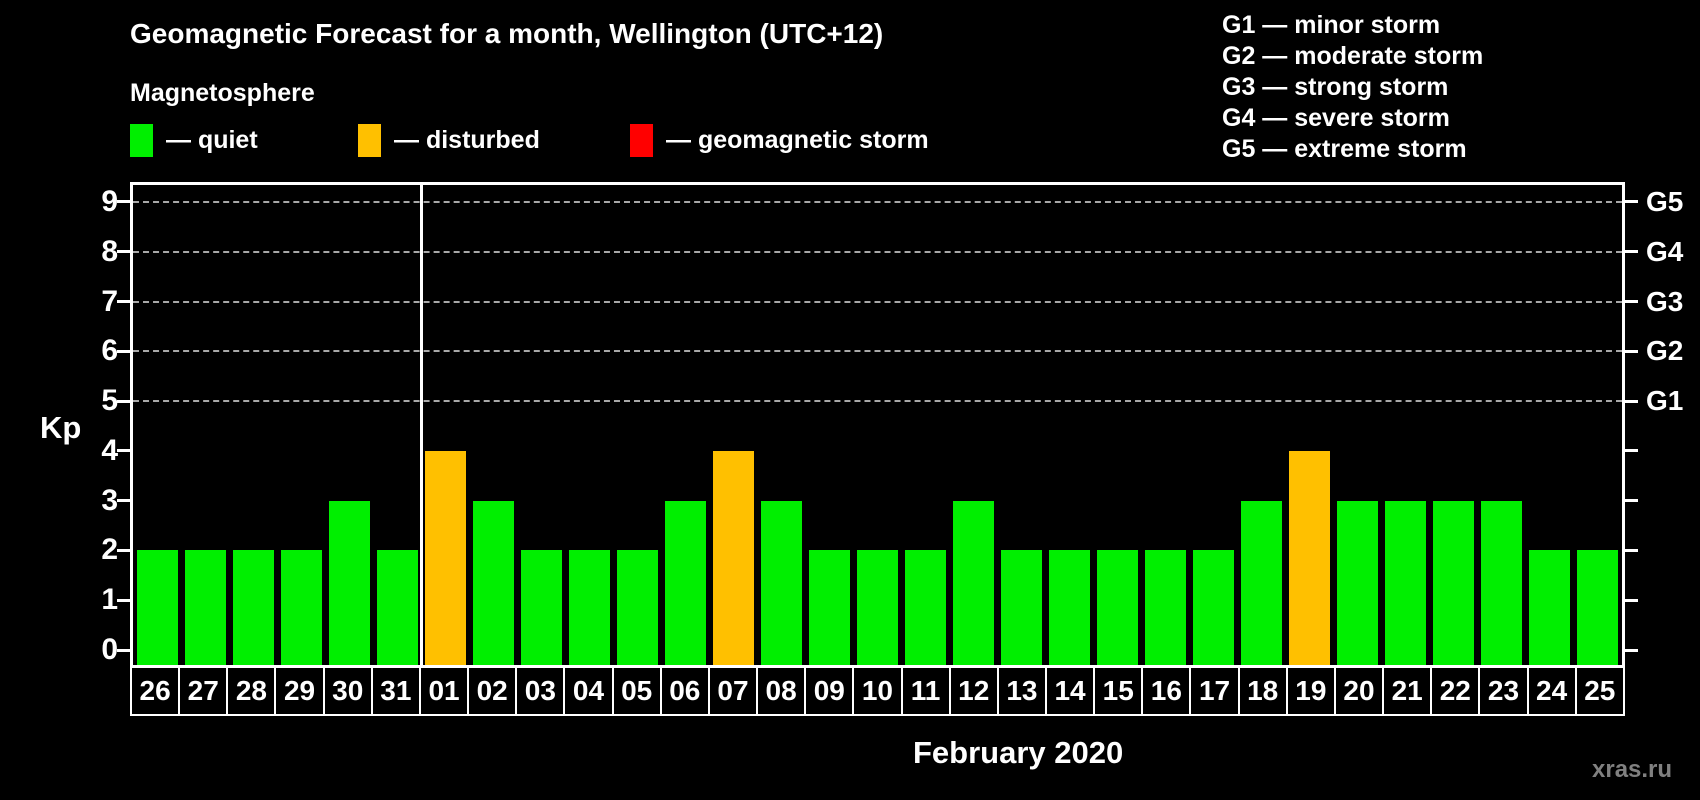  I want to click on y-tick-label-7: 7, so click(109, 301).